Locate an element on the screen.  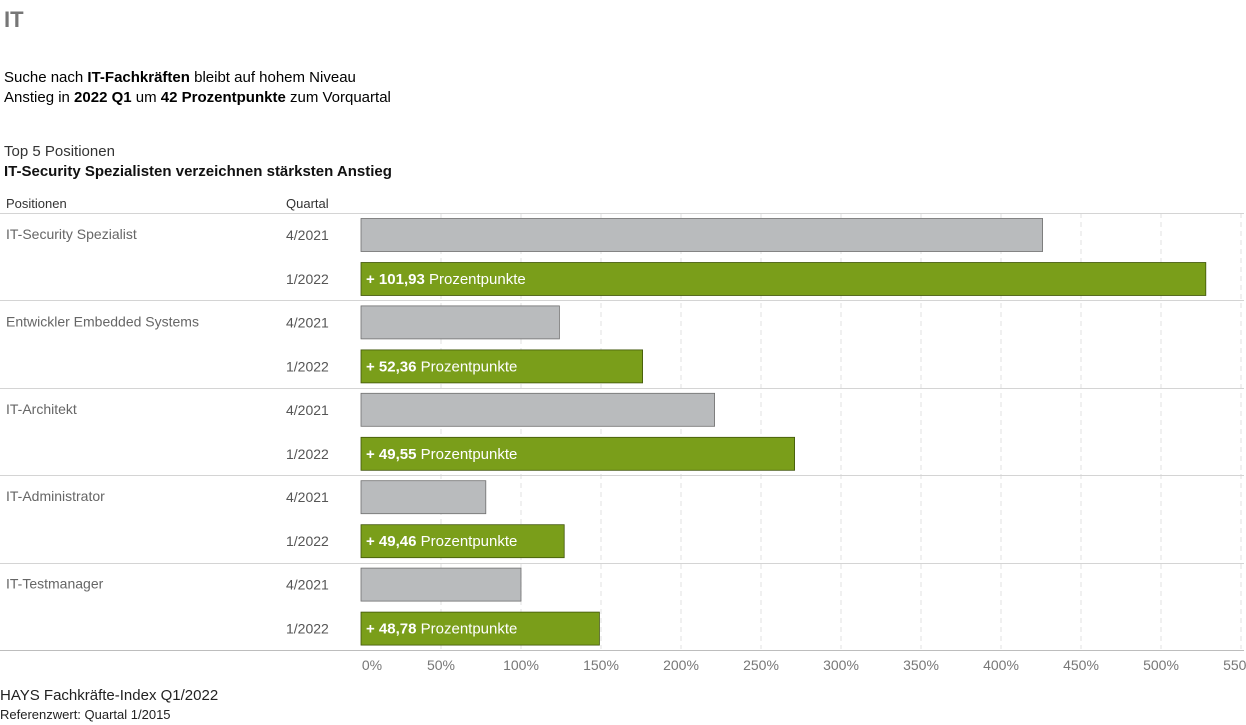
source-note: HAYS Fachkräfte-Index Q1/2022 is located at coordinates (109, 695).